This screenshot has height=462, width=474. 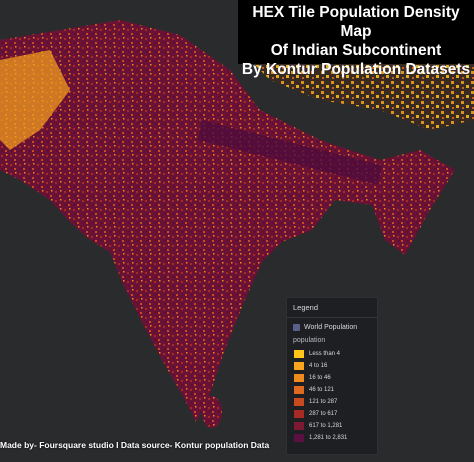 I want to click on west-region, so click(x=35, y=100).